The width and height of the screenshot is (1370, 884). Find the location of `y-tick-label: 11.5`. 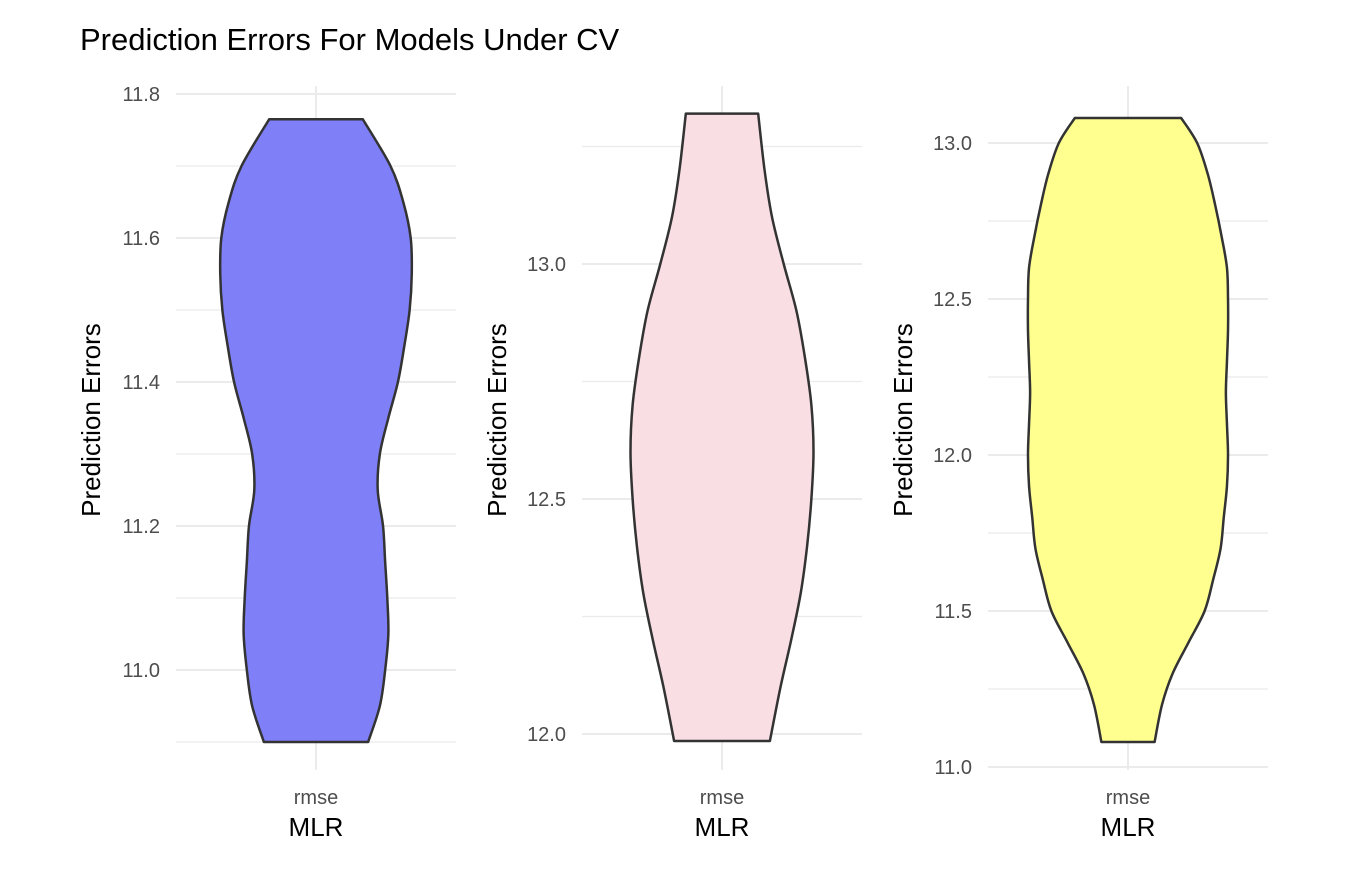

y-tick-label: 11.5 is located at coordinates (953, 612).